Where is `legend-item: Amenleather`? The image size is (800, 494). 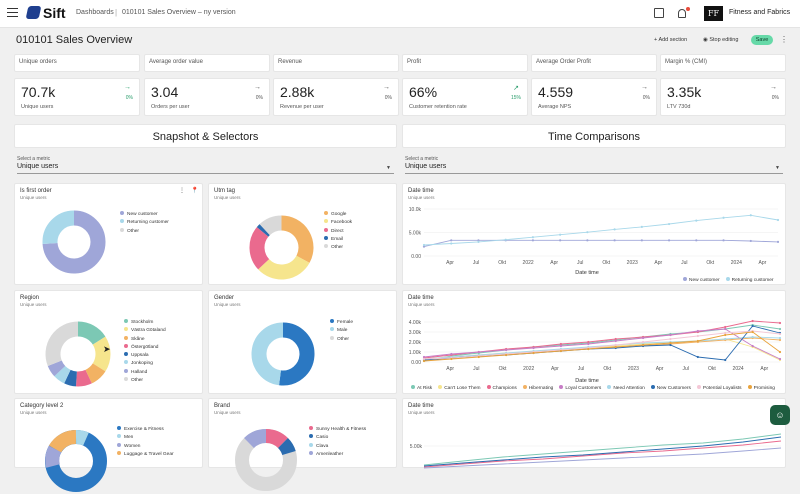
legend-item: Amenleather is located at coordinates (337, 454).